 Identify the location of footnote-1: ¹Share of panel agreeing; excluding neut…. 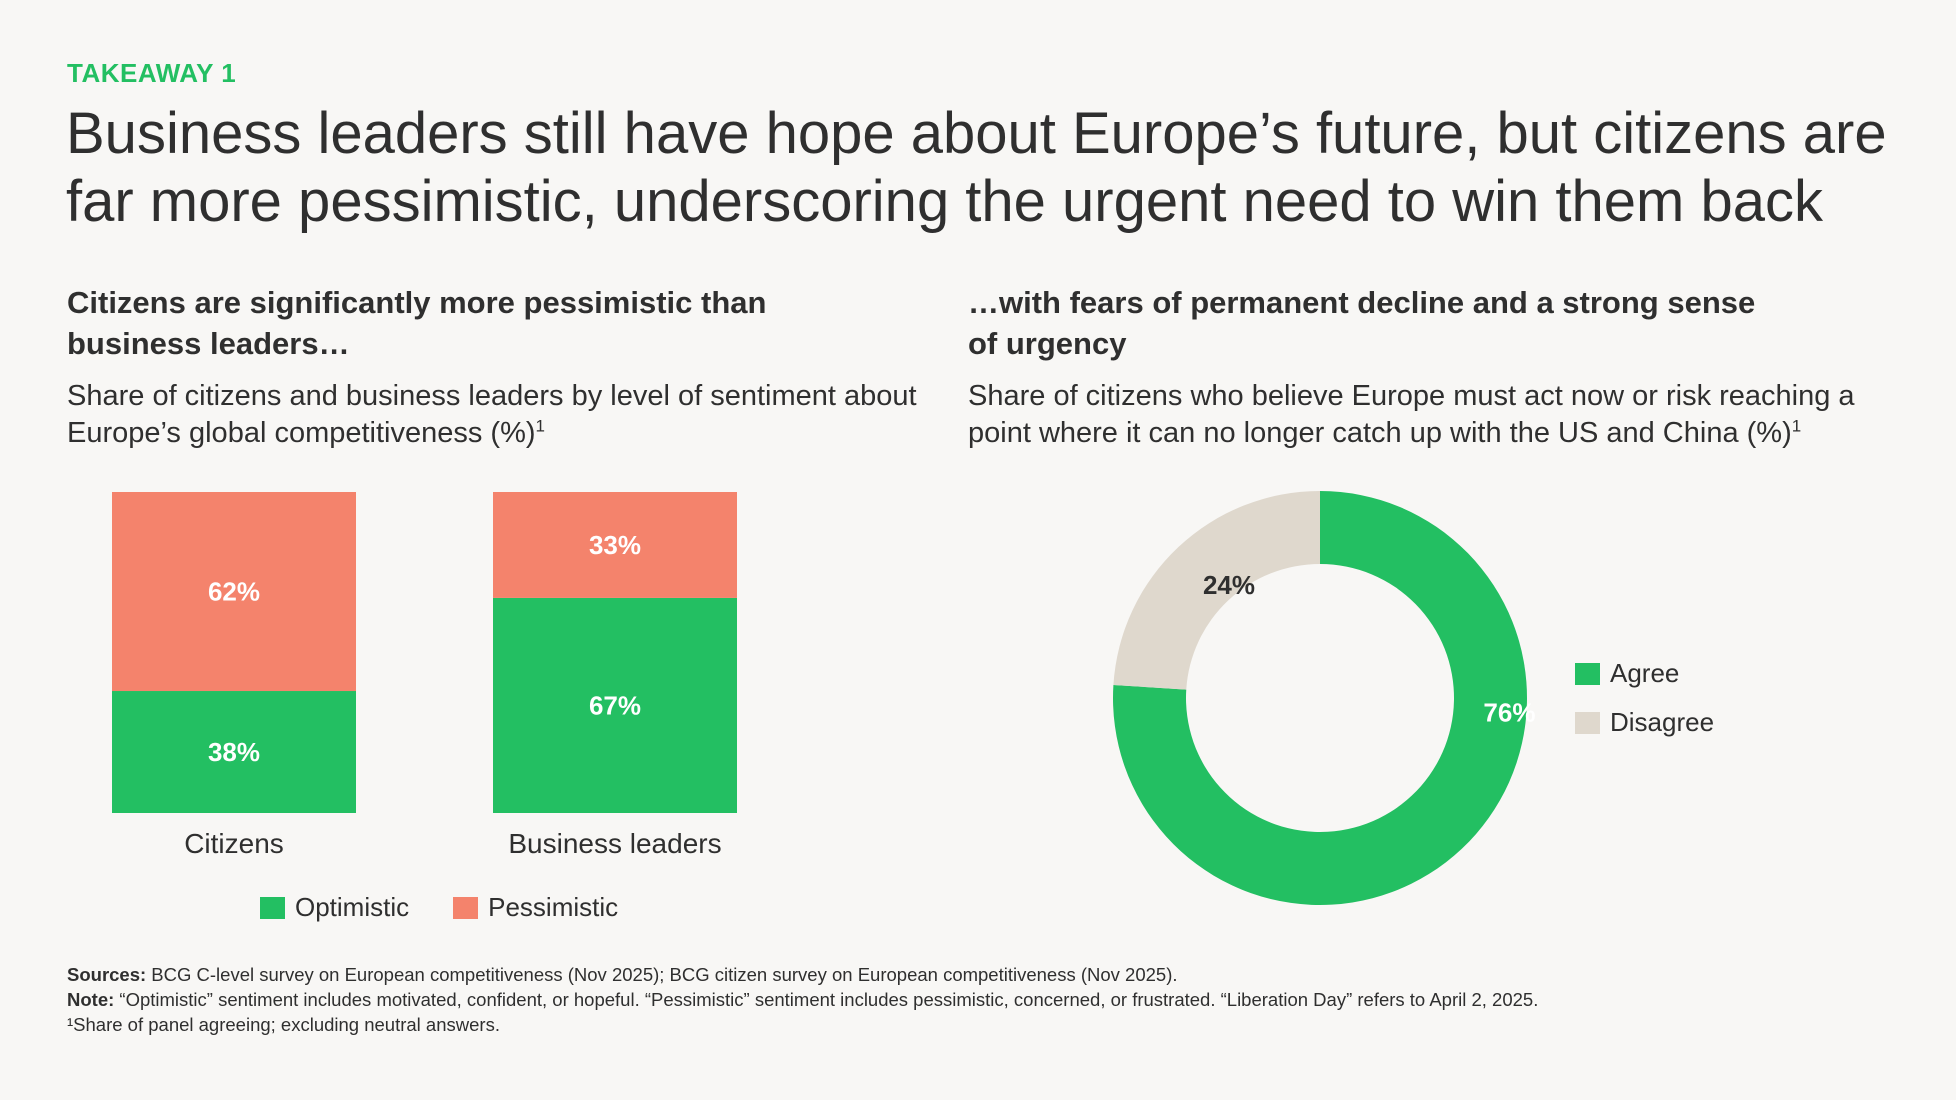
(283, 1024).